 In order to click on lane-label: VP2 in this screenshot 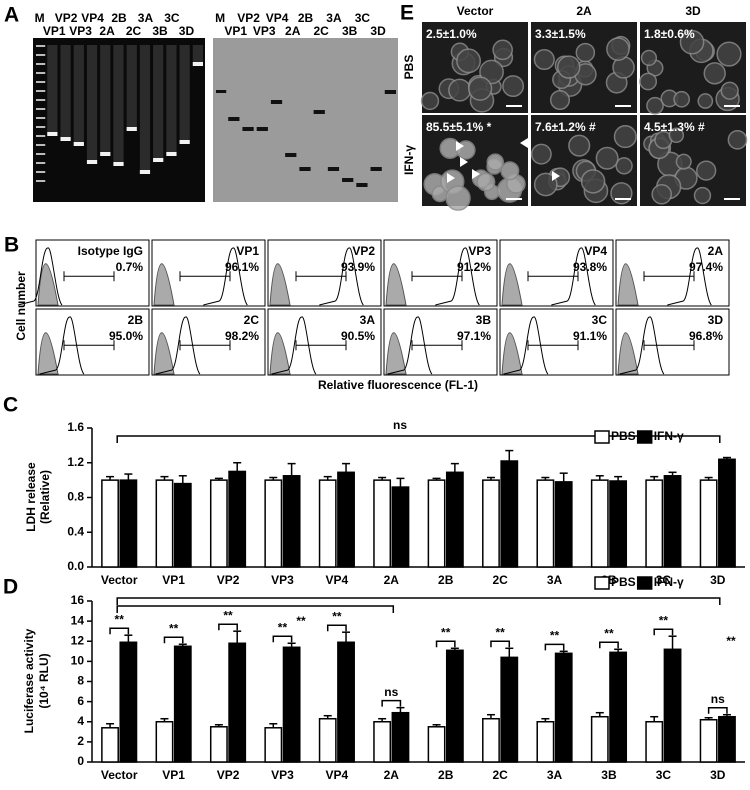, I will do `click(66, 18)`.